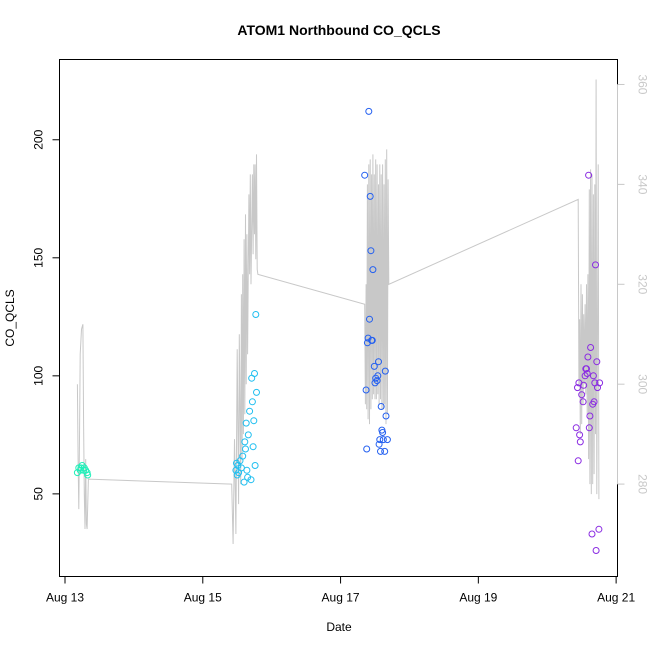 This screenshot has height=650, width=650. What do you see at coordinates (643, 184) in the screenshot?
I see `y2-tick-label: 340` at bounding box center [643, 184].